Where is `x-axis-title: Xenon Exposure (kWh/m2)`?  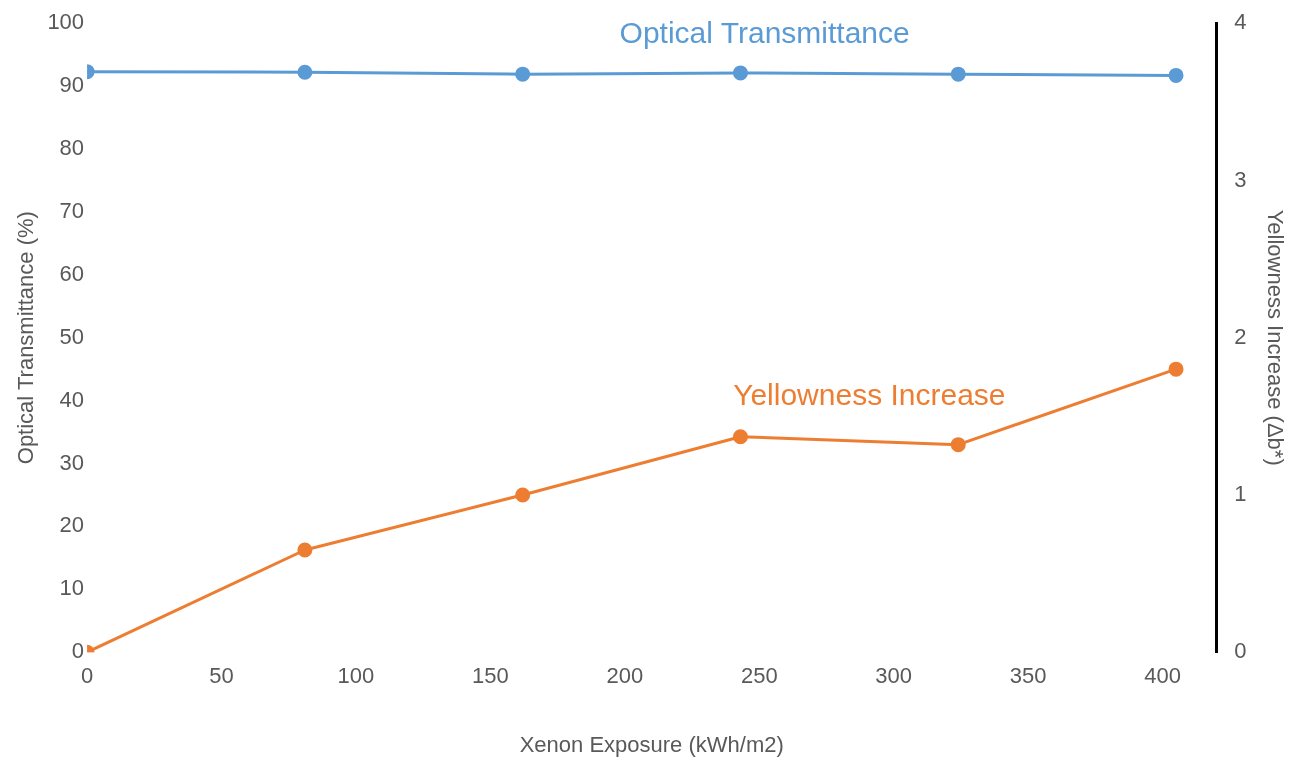 x-axis-title: Xenon Exposure (kWh/m2) is located at coordinates (651, 744).